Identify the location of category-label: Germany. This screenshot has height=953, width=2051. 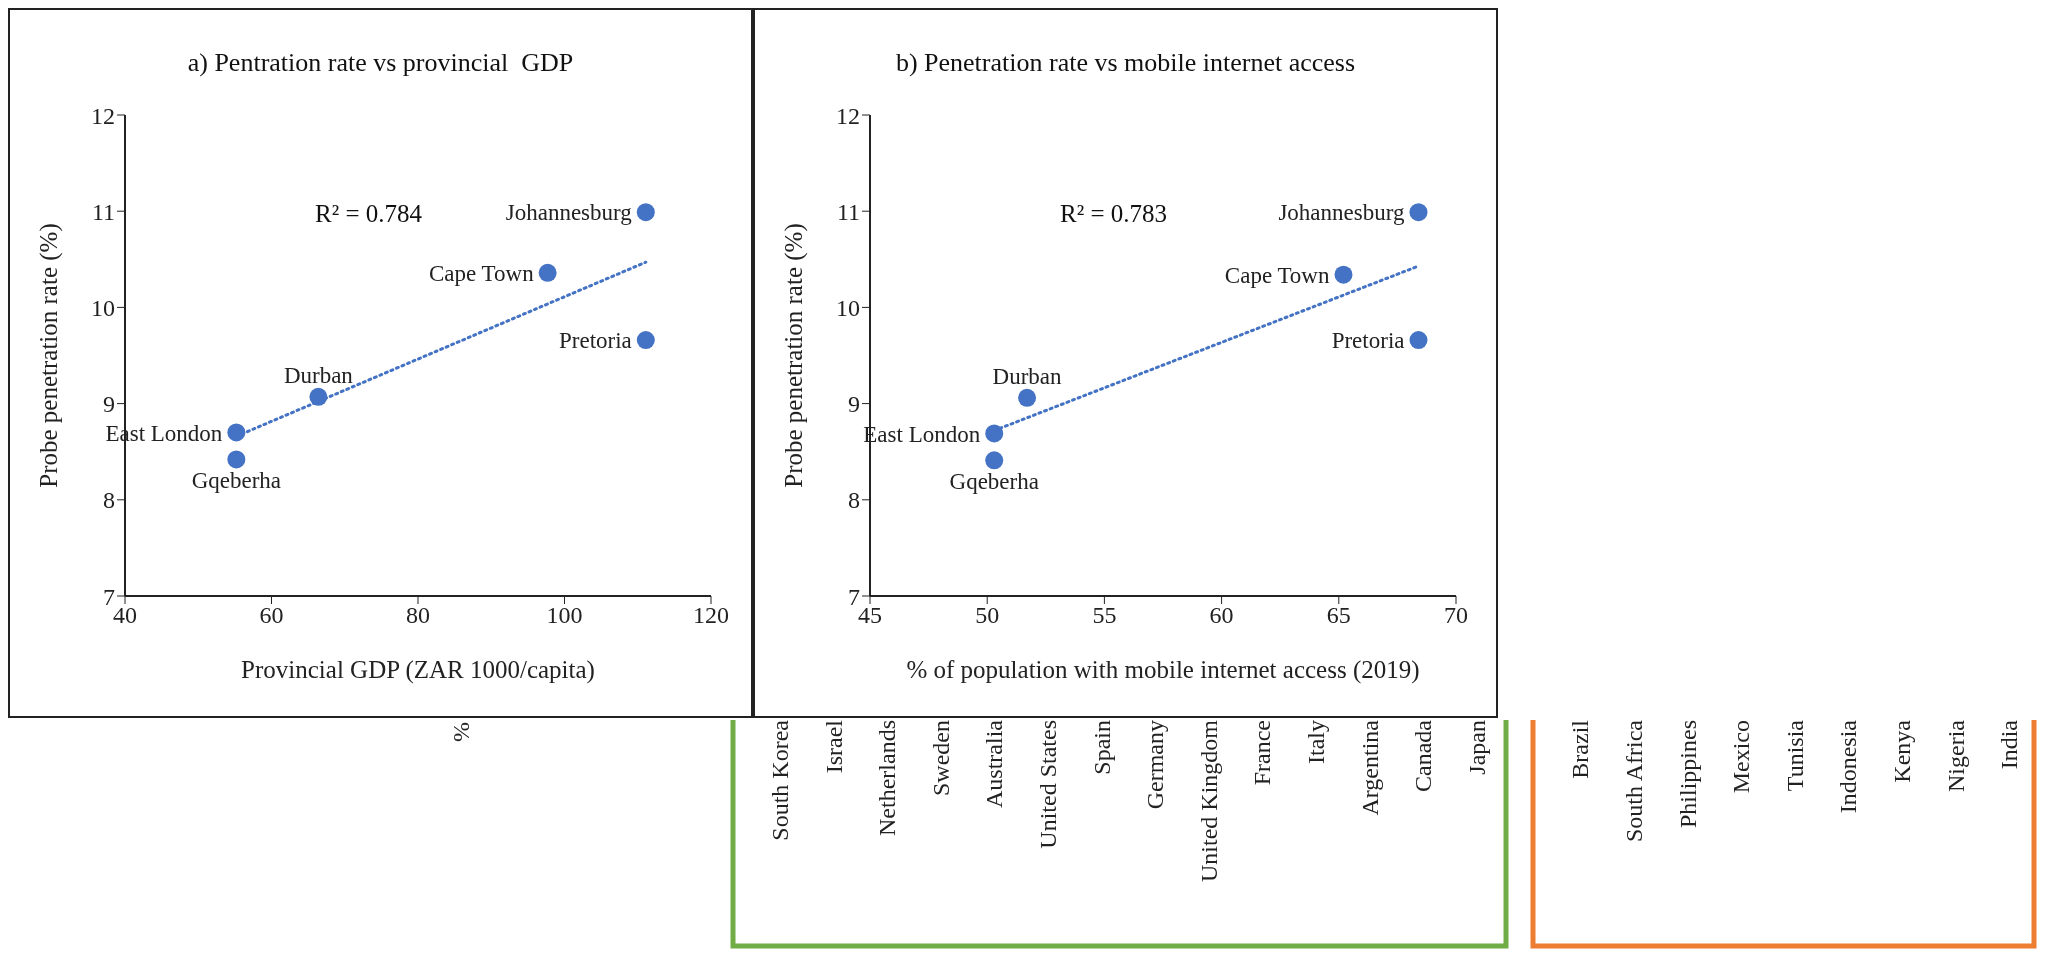
(1155, 765).